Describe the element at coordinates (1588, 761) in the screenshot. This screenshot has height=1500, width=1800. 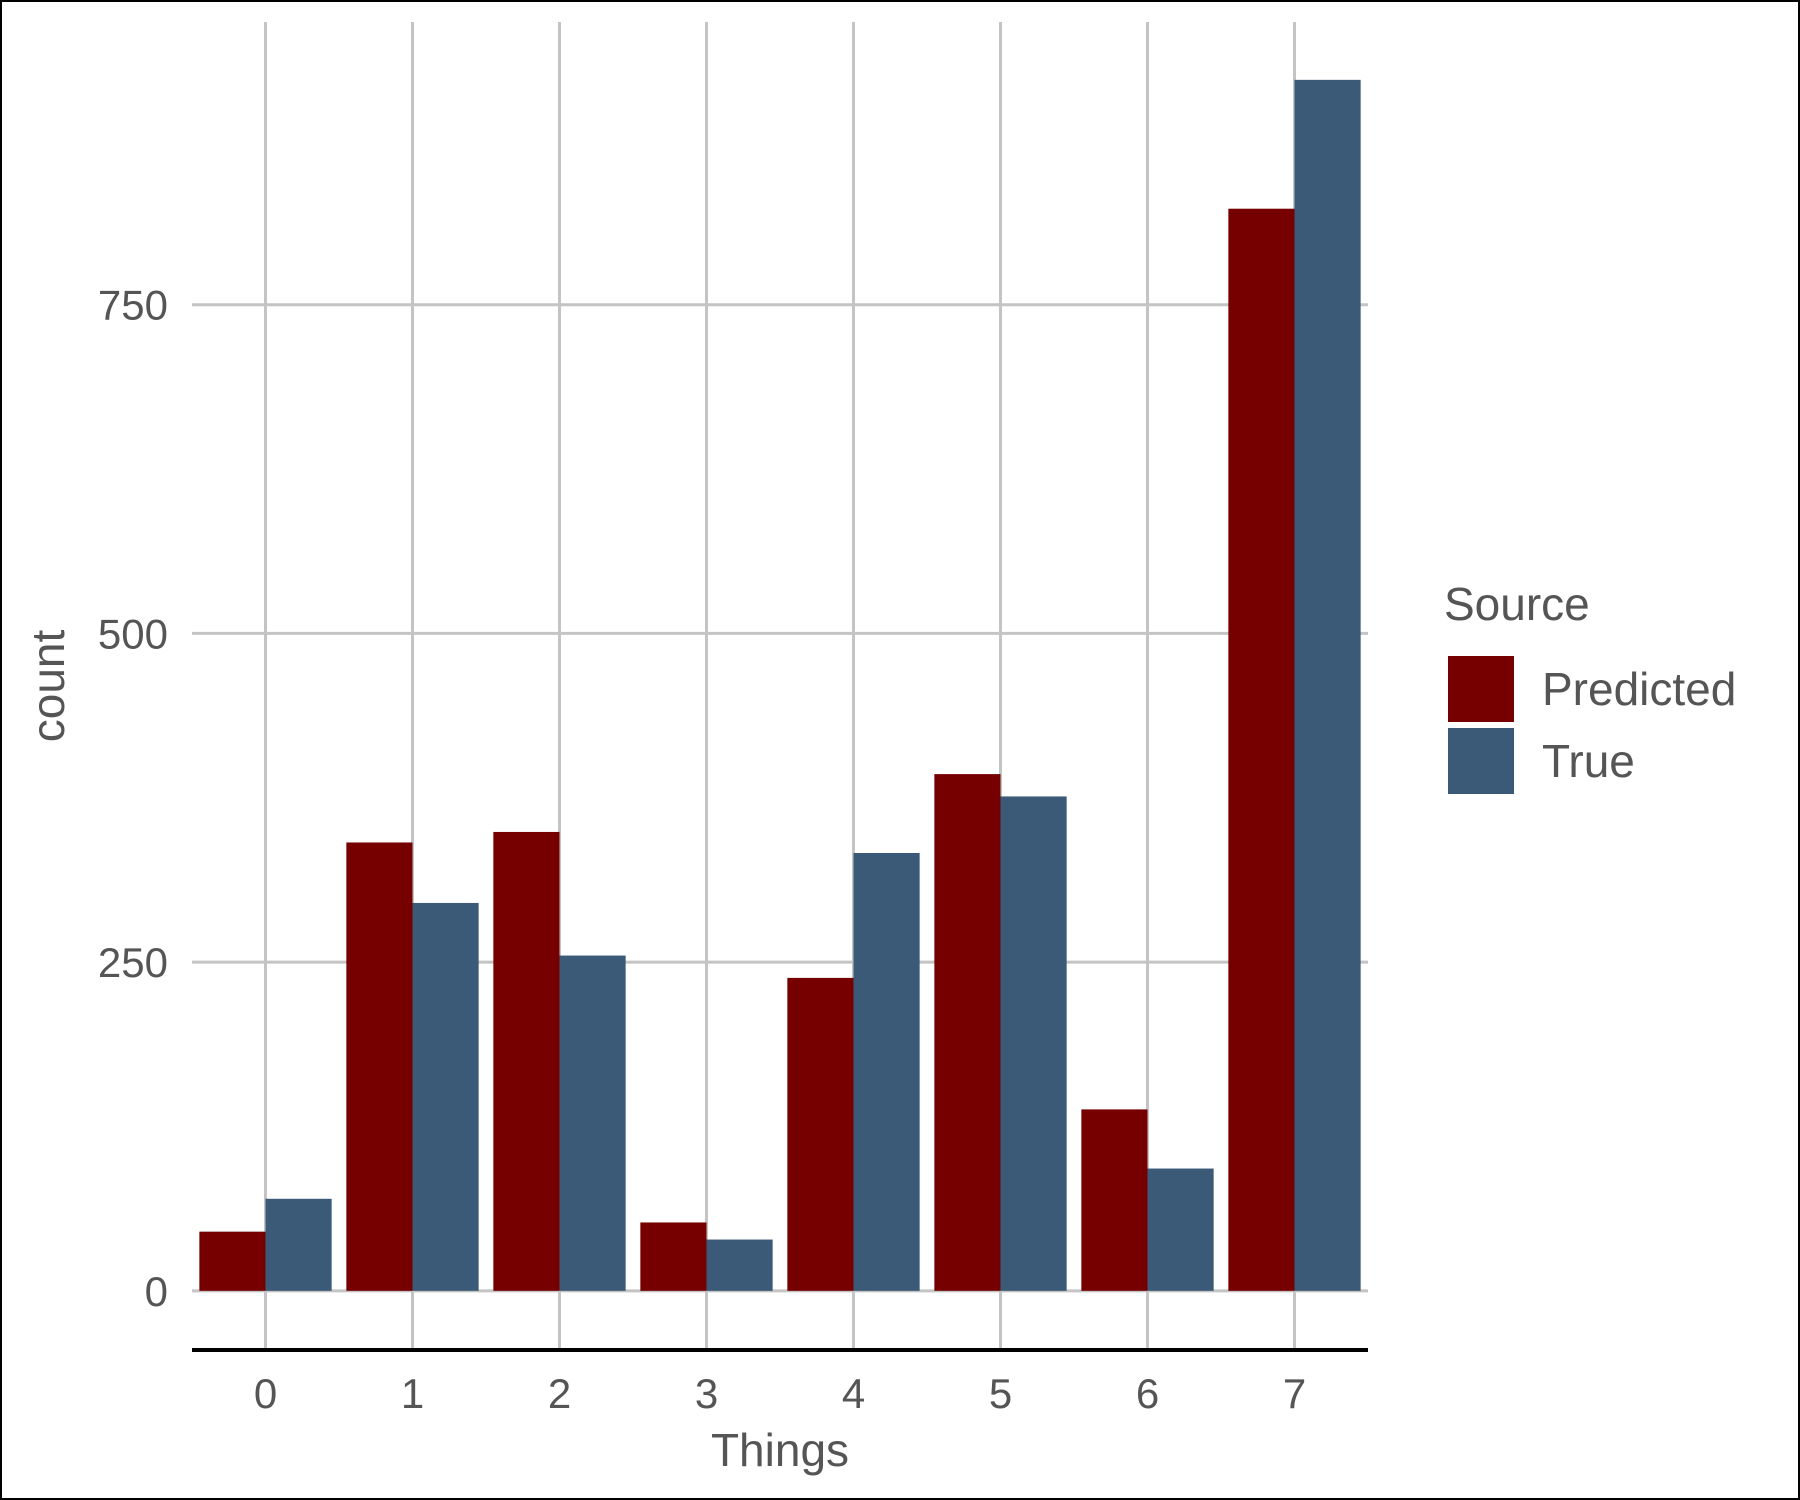
I see `legend-label-true: True` at that location.